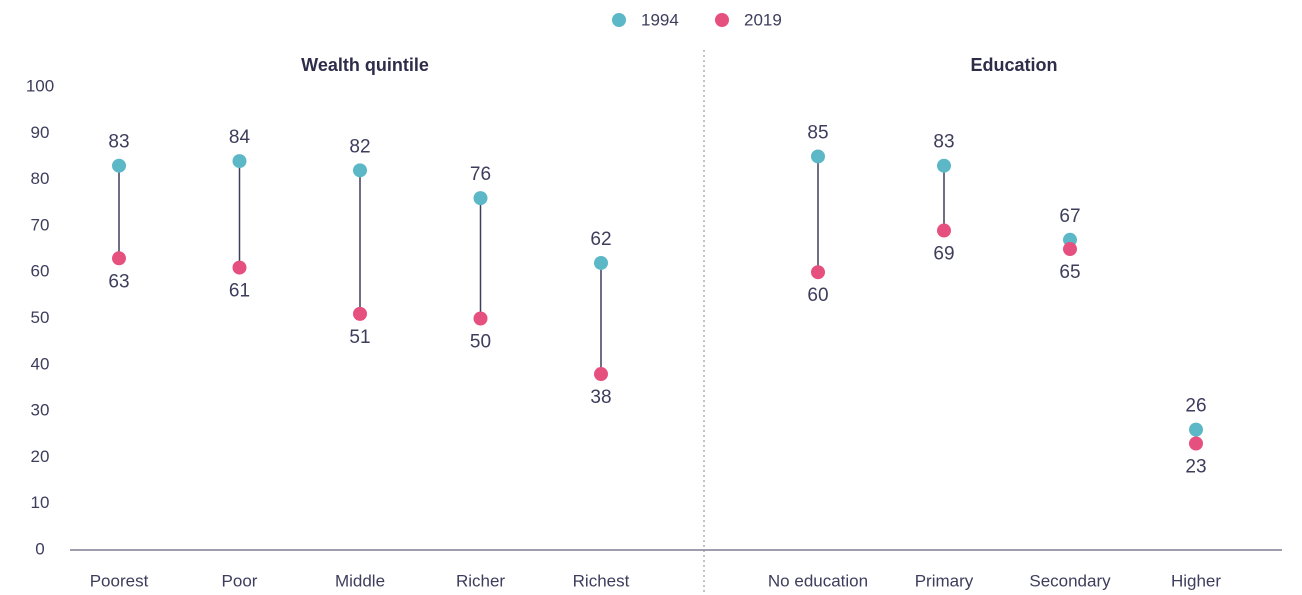  Describe the element at coordinates (601, 580) in the screenshot. I see `x-tick-label: Richest` at that location.